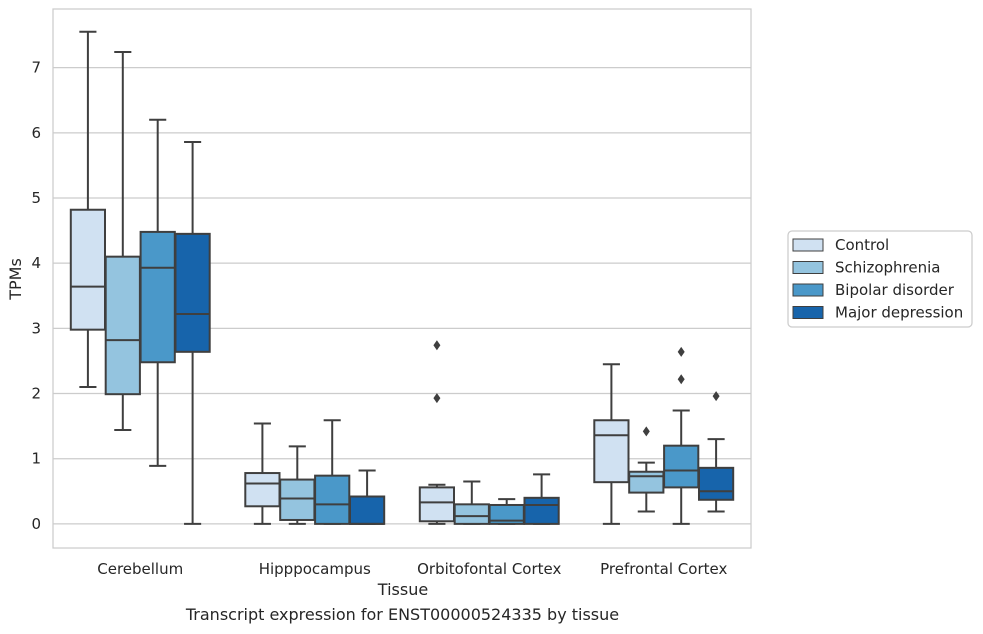  I want to click on x-tick-label: Orbitofontal Cortex, so click(489, 569).